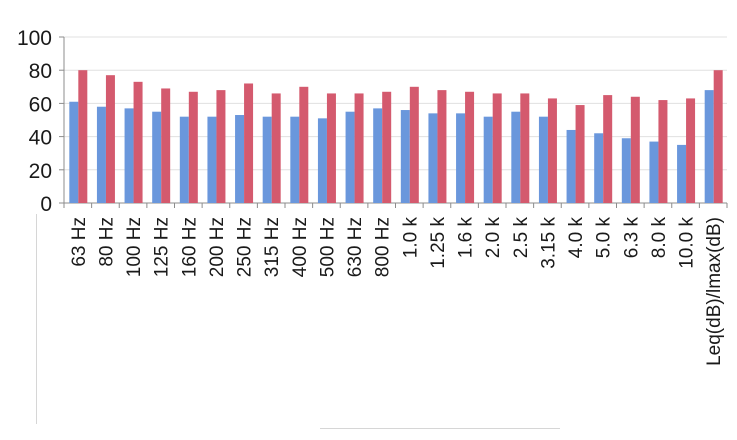 This screenshot has height=440, width=737. What do you see at coordinates (548, 243) in the screenshot?
I see `x-tick-label: 3.15 k` at bounding box center [548, 243].